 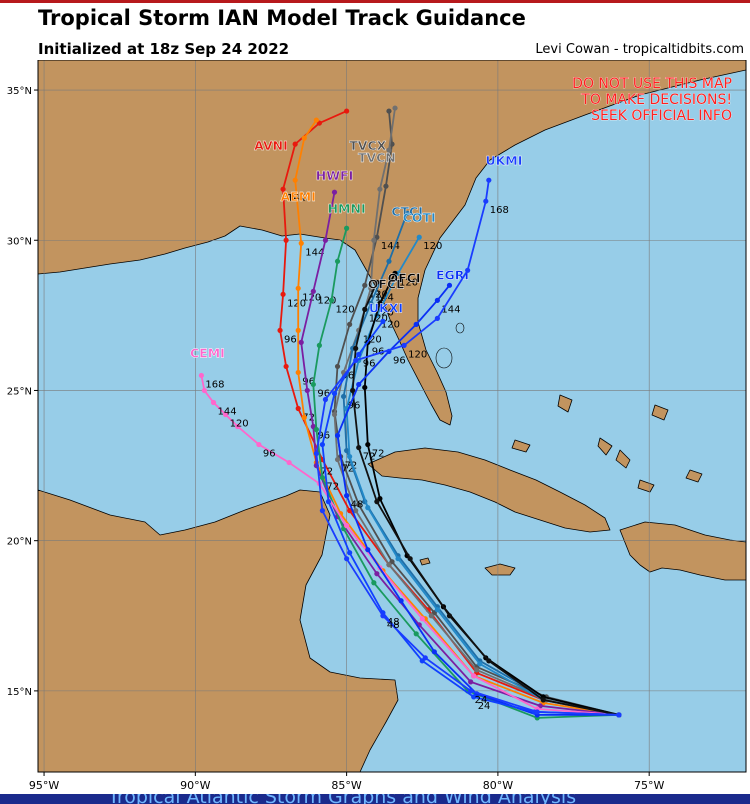 What do you see at coordinates (164, 49) in the screenshot?
I see `init-time: Initialized at 18z Sep 24 2022` at bounding box center [164, 49].